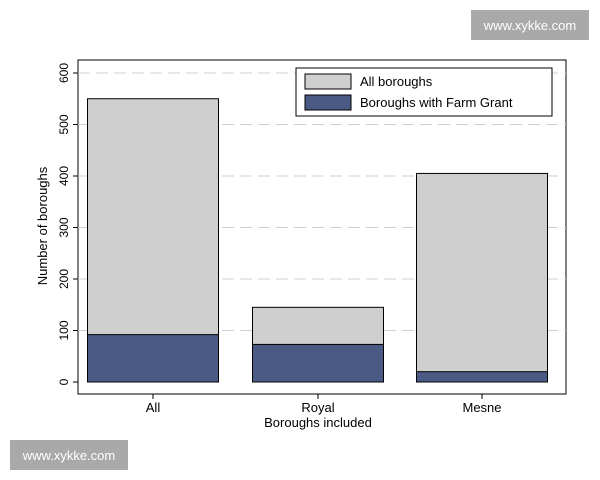  What do you see at coordinates (64, 124) in the screenshot?
I see `y-tick-label: 500` at bounding box center [64, 124].